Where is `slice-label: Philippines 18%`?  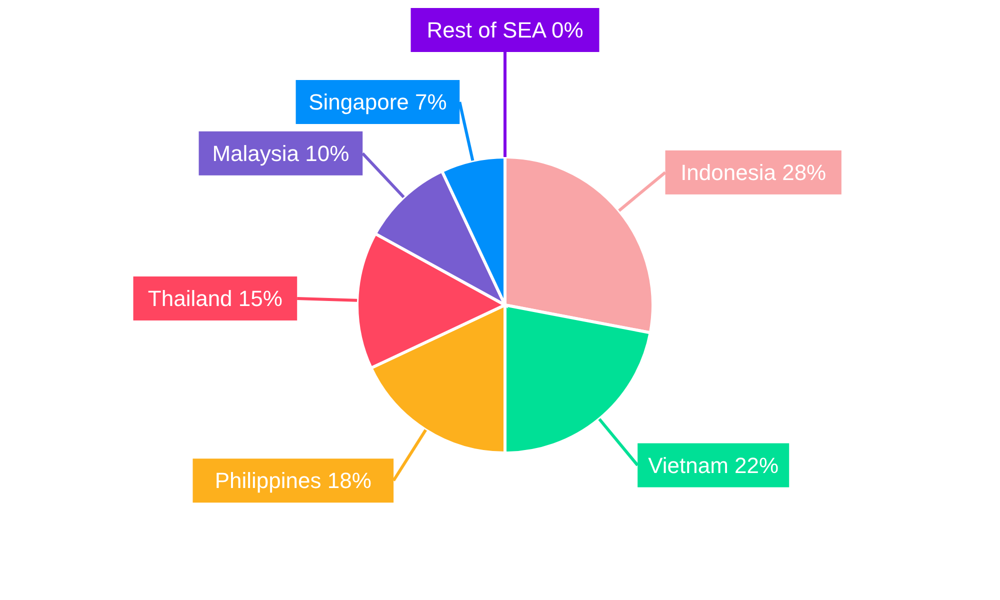
slice-label: Philippines 18% is located at coordinates (293, 481).